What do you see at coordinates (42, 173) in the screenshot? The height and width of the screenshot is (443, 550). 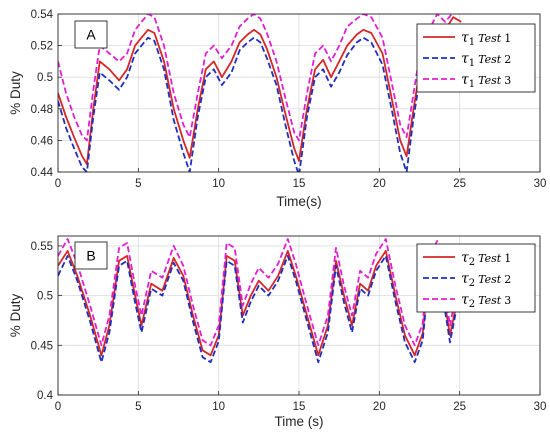 I see `y-tick-label: 0.44` at bounding box center [42, 173].